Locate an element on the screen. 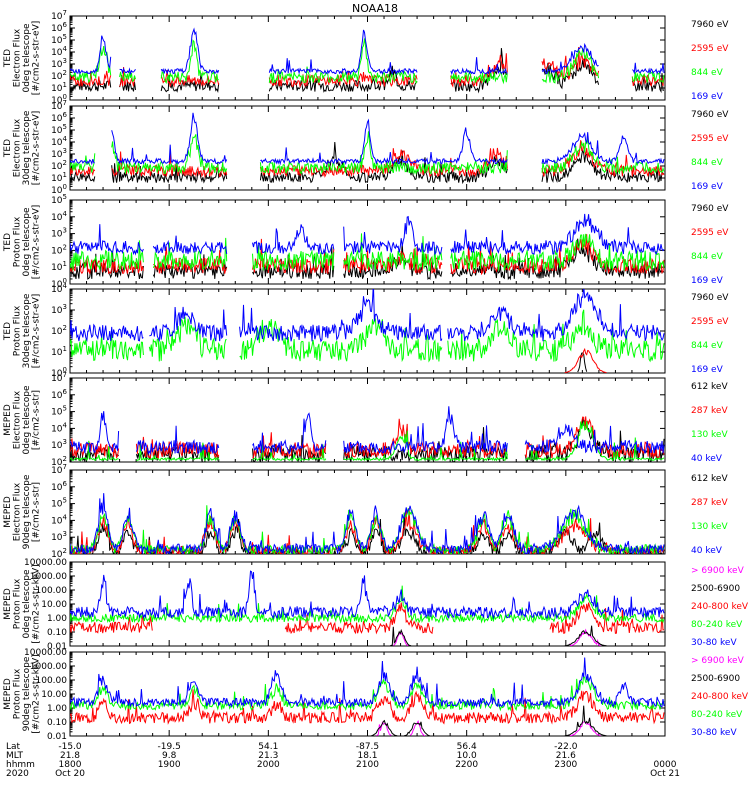  time-axis-value: 21.8 is located at coordinates (70, 756).